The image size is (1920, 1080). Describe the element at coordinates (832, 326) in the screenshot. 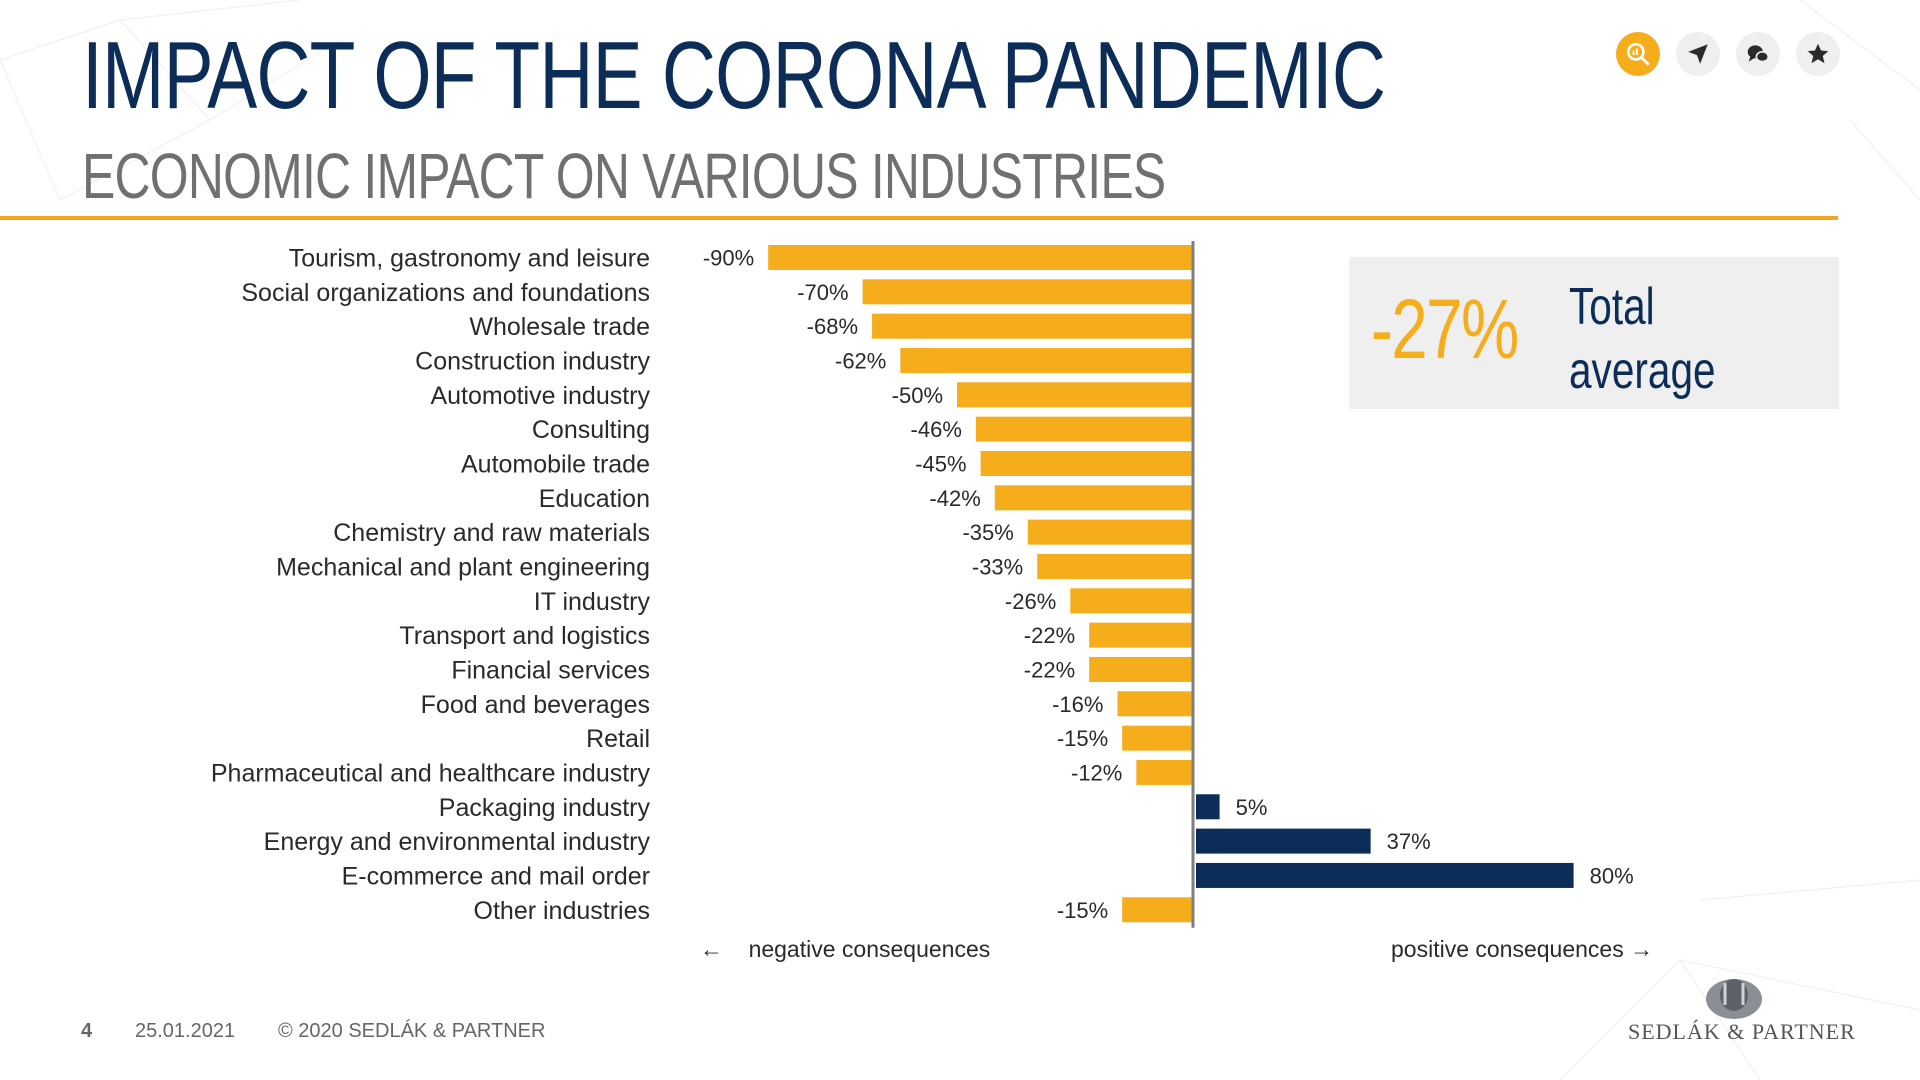

I see `data-label: -68%` at that location.